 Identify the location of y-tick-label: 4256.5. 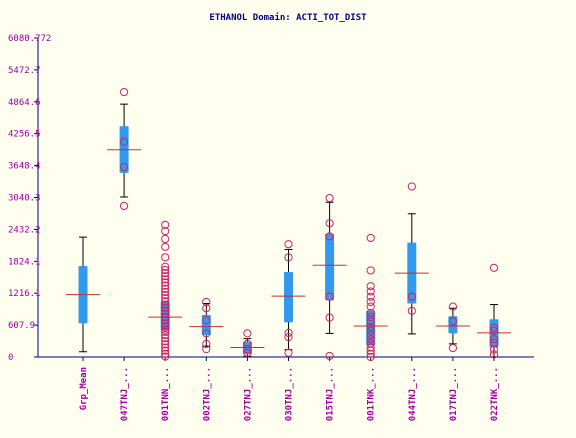
(24, 135).